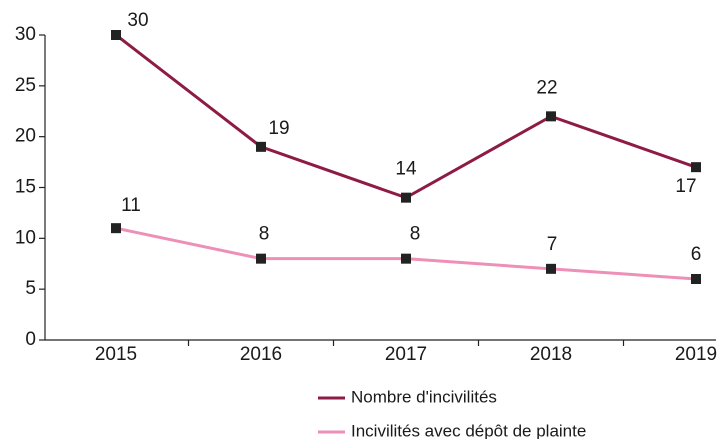 The image size is (718, 439). What do you see at coordinates (131, 205) in the screenshot?
I see `data-label: 11` at bounding box center [131, 205].